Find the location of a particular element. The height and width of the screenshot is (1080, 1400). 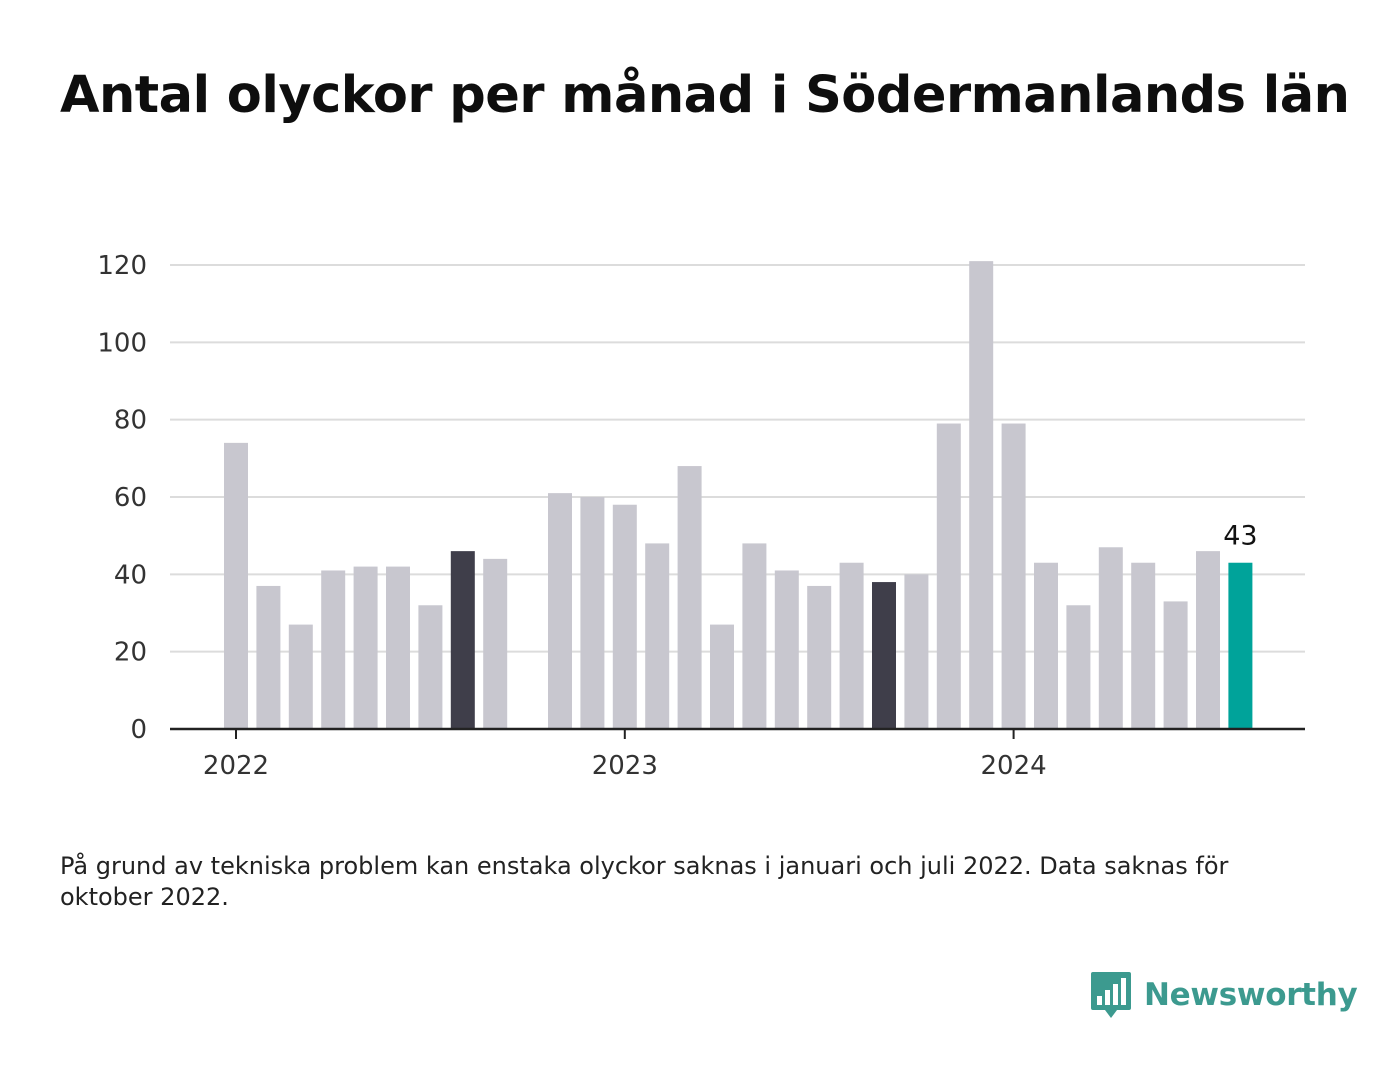

y-tick-label: 120 is located at coordinates (122, 266).